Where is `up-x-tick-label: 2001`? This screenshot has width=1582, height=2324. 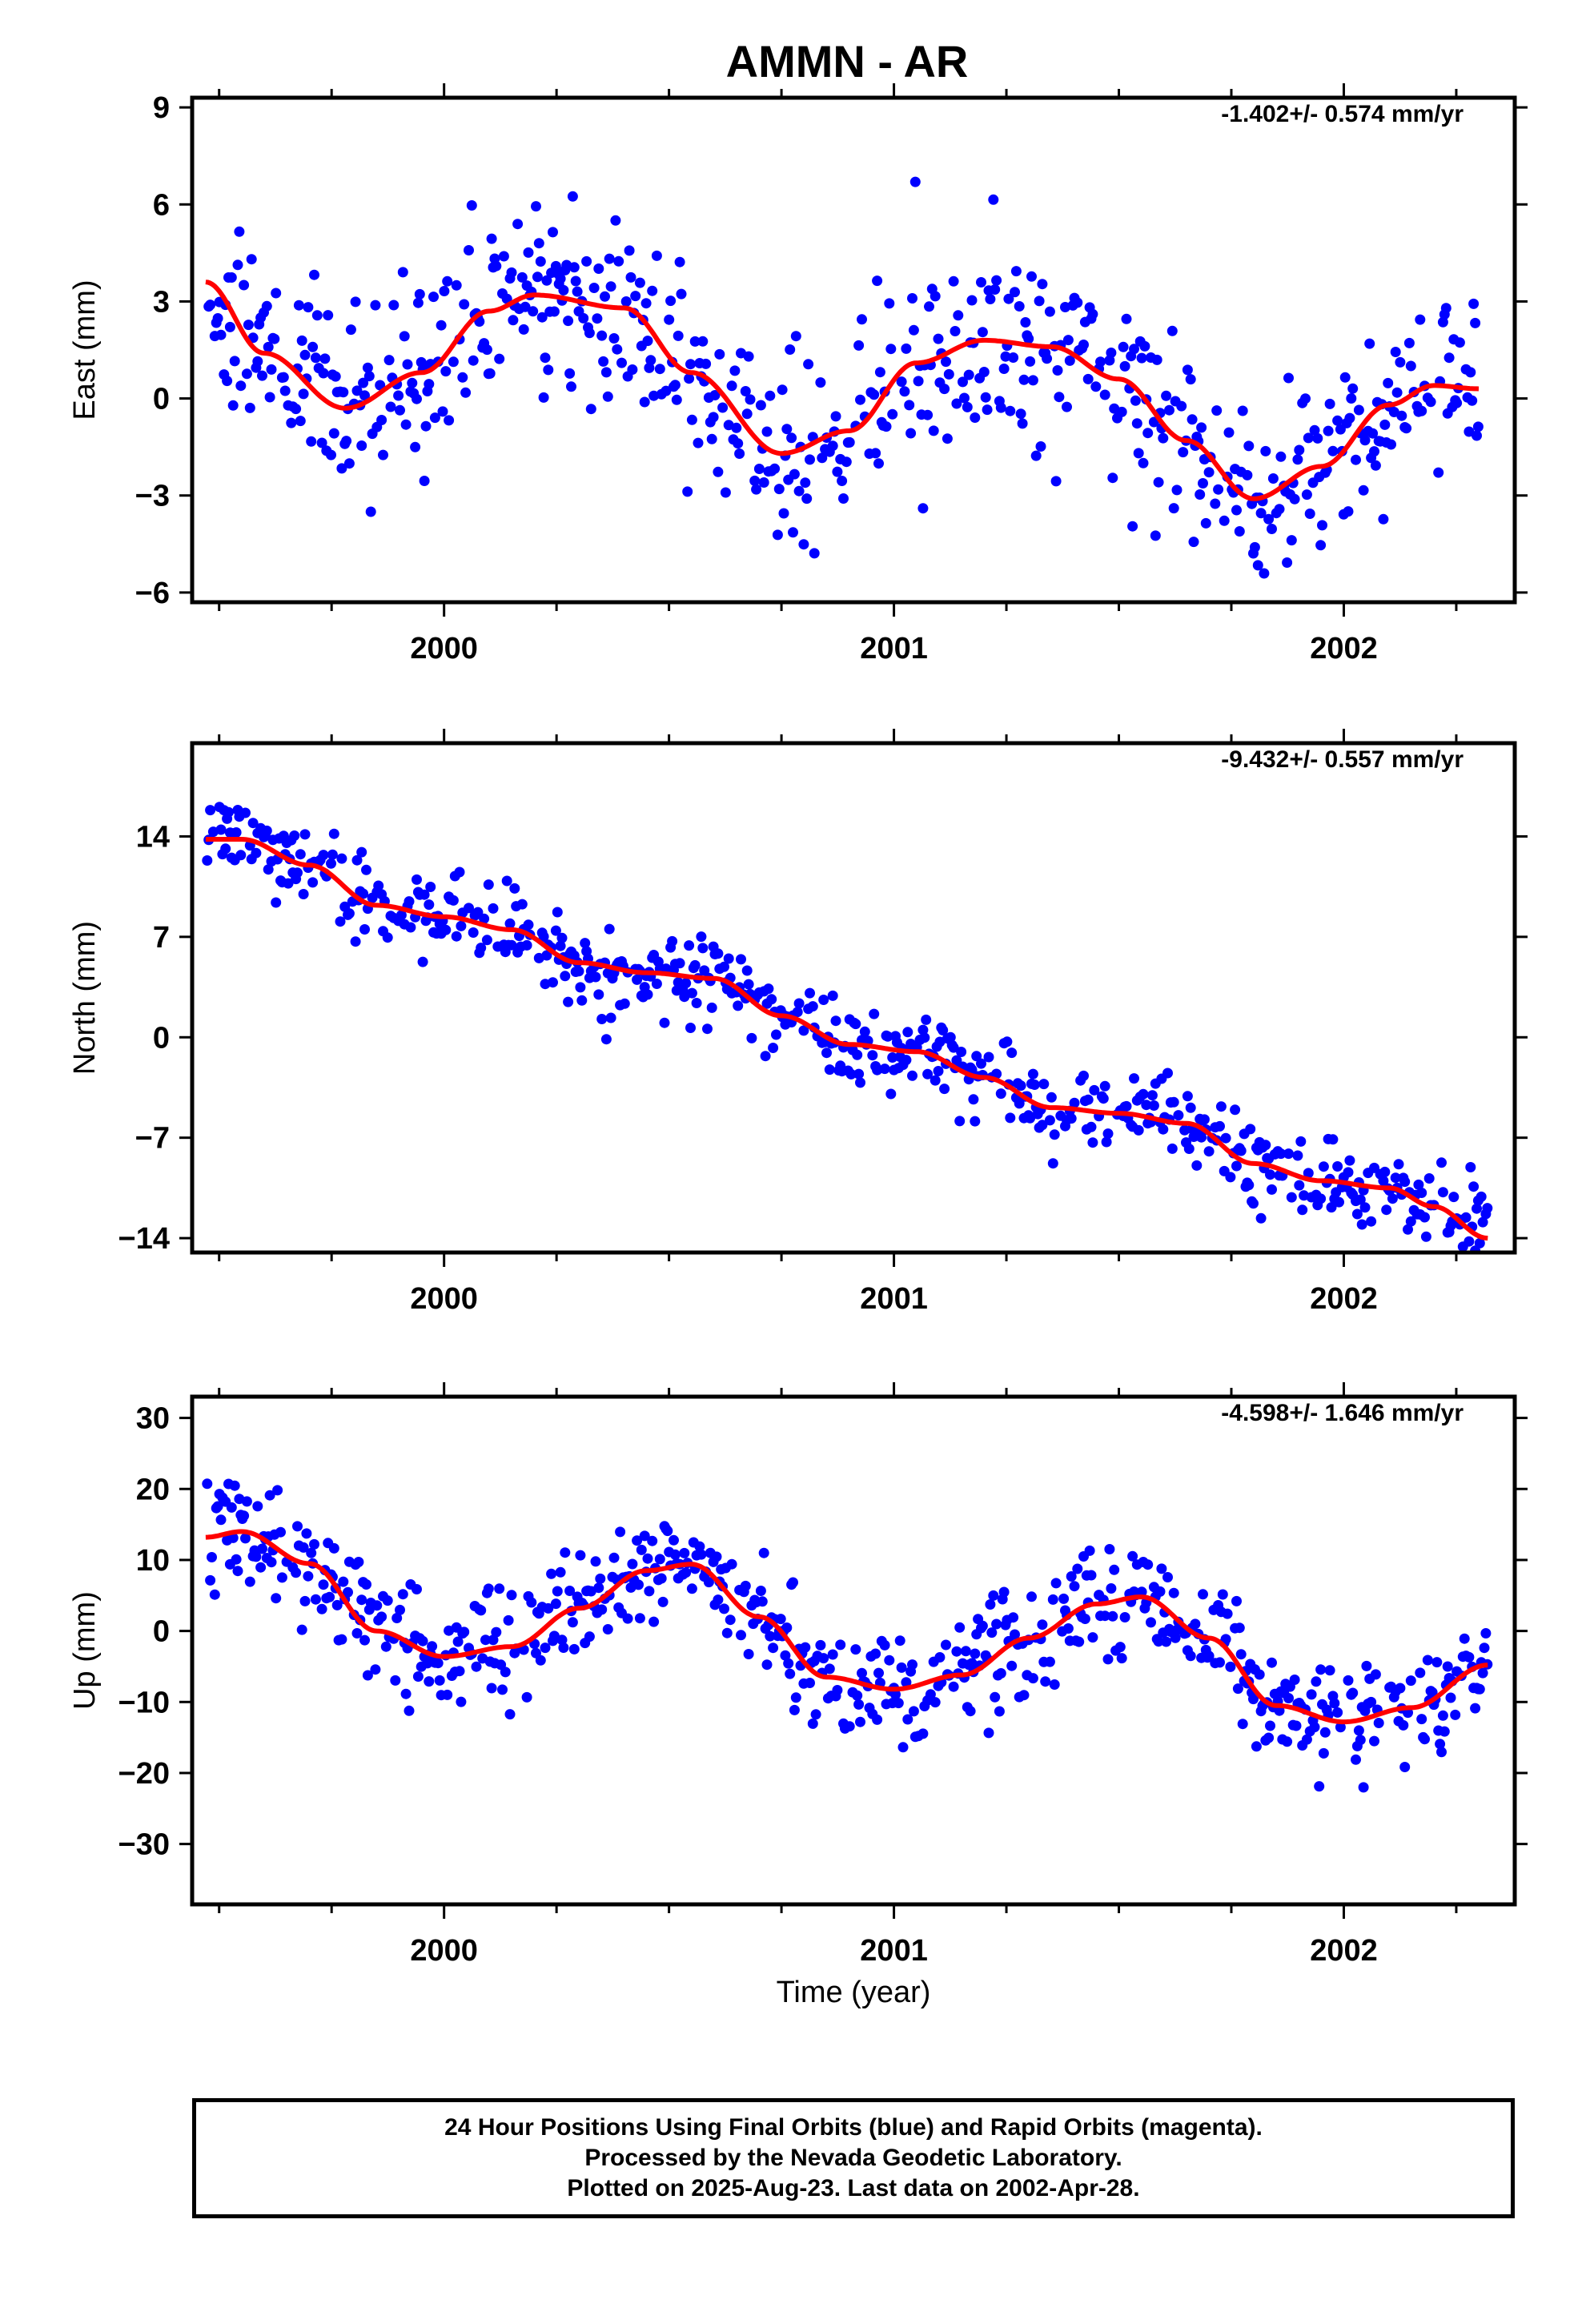 up-x-tick-label: 2001 is located at coordinates (894, 1951).